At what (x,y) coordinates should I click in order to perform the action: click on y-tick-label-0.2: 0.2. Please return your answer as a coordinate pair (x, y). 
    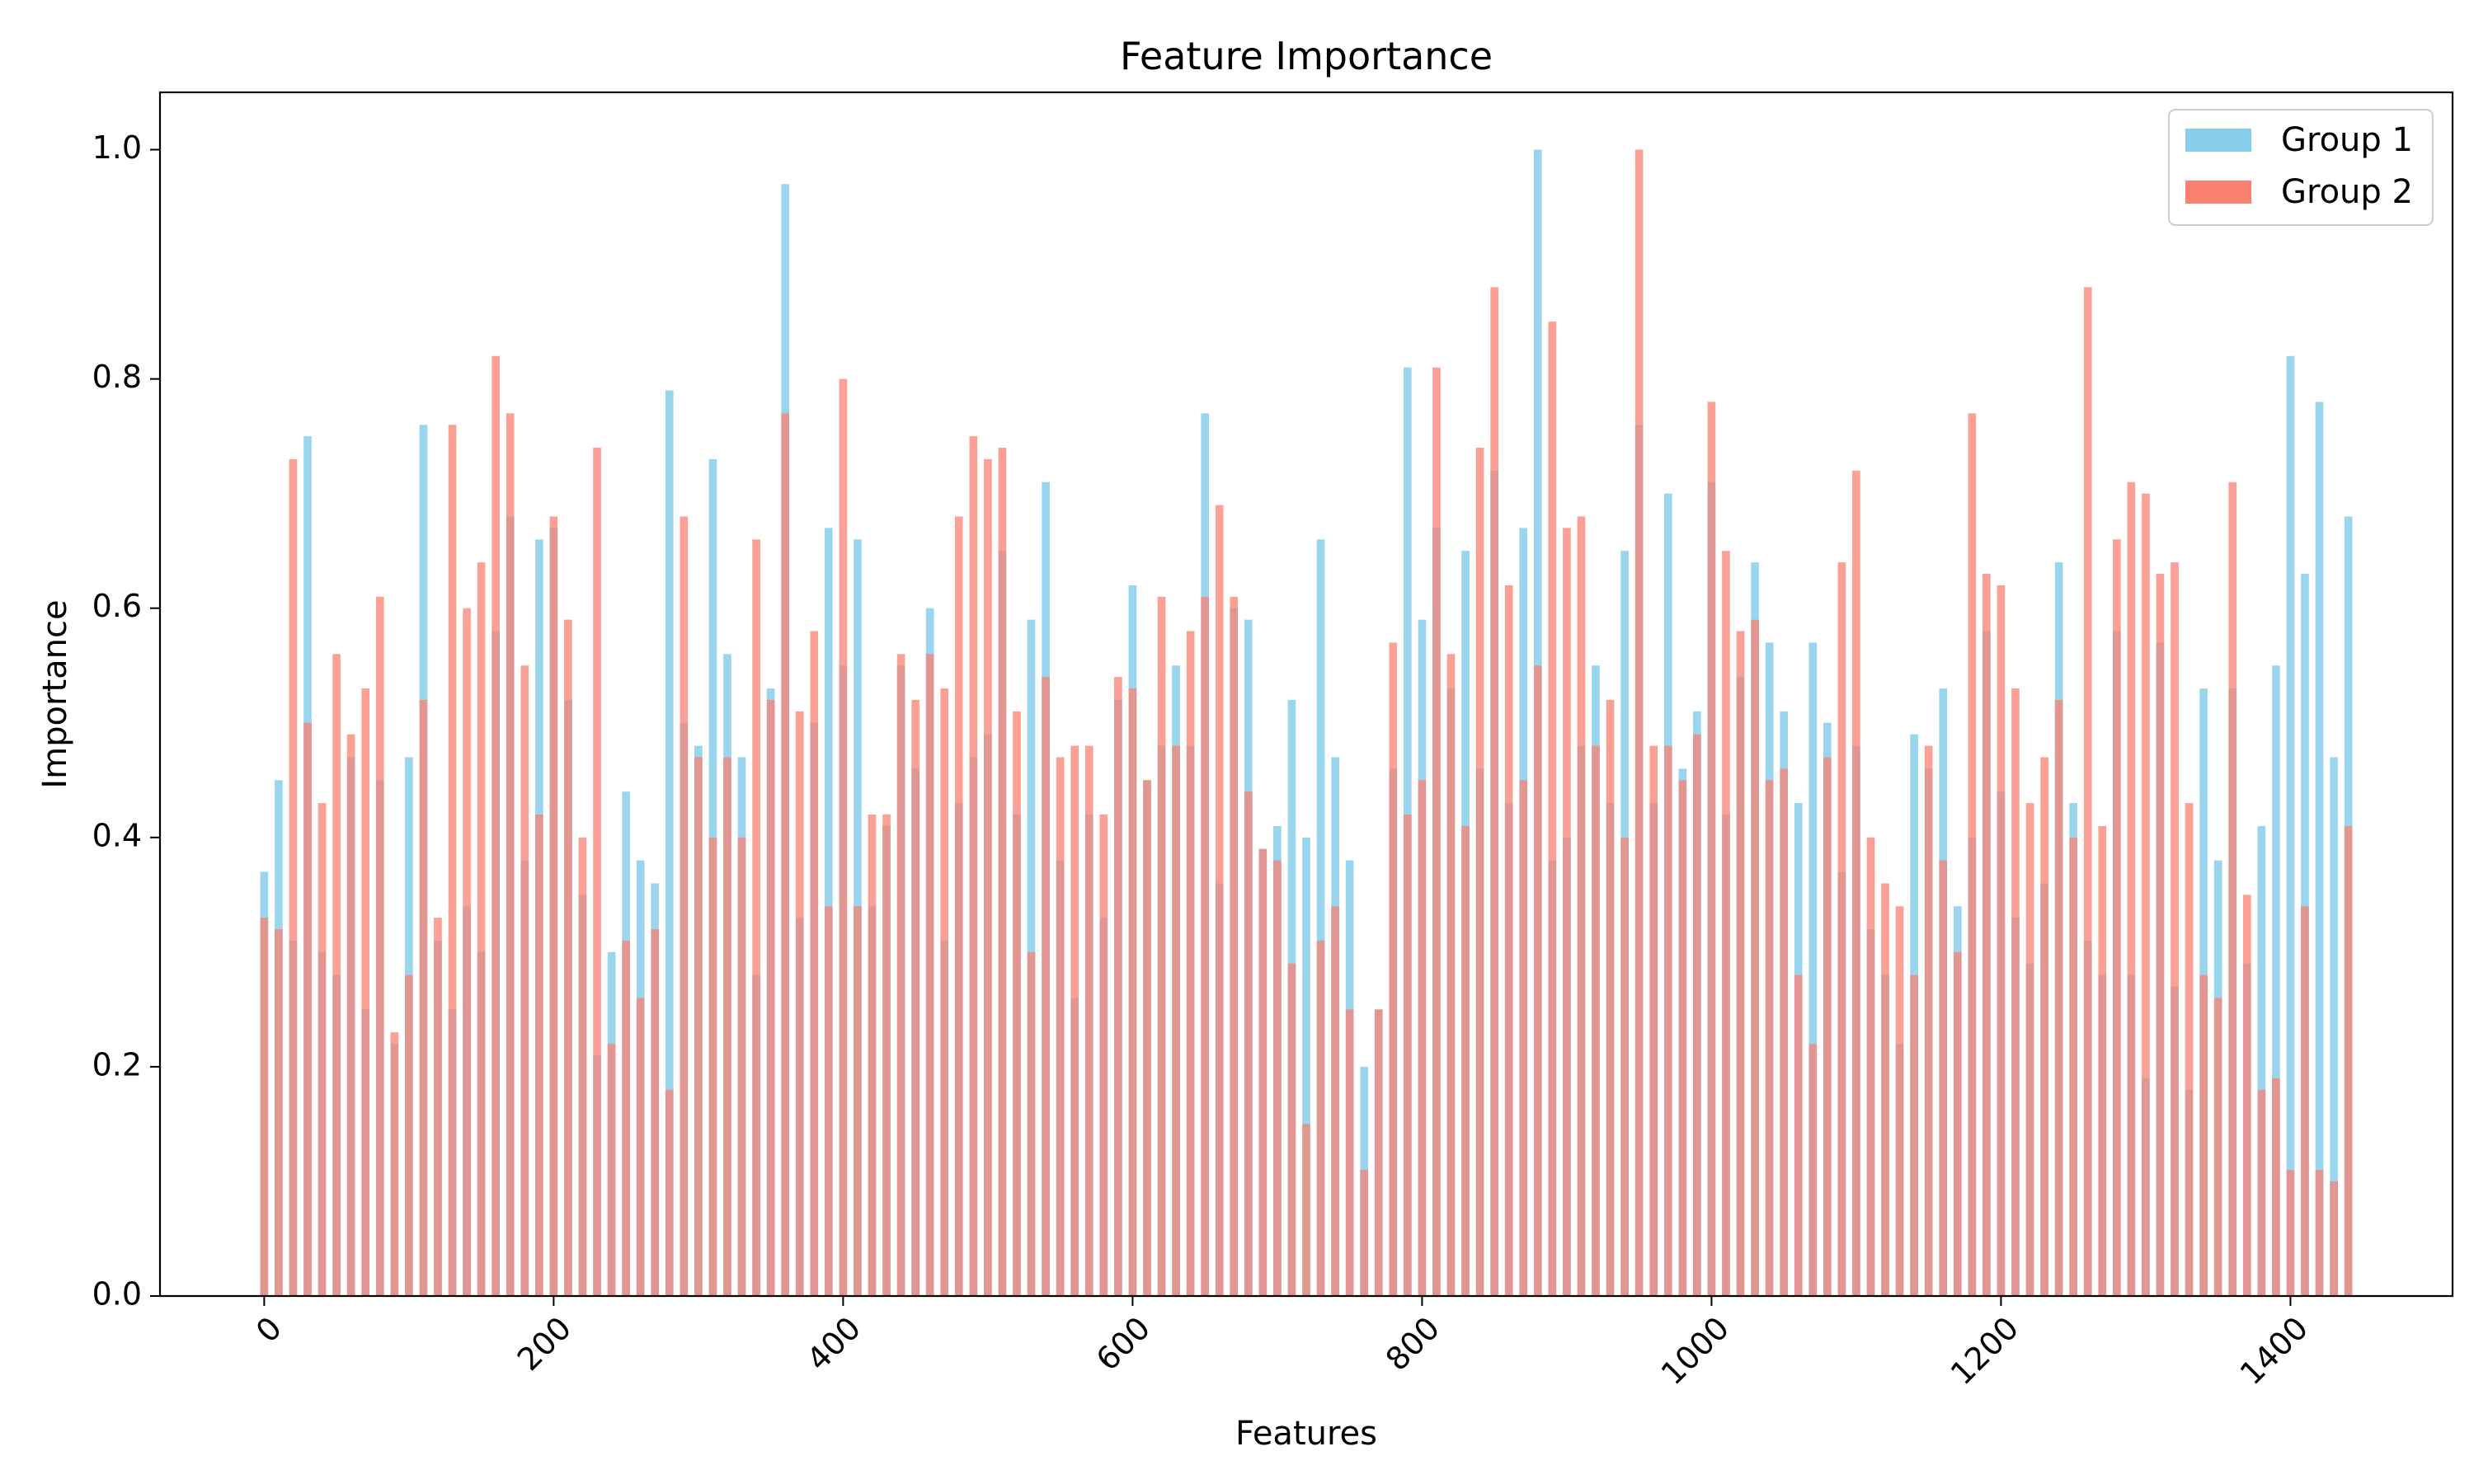
    Looking at the image, I should click on (117, 1064).